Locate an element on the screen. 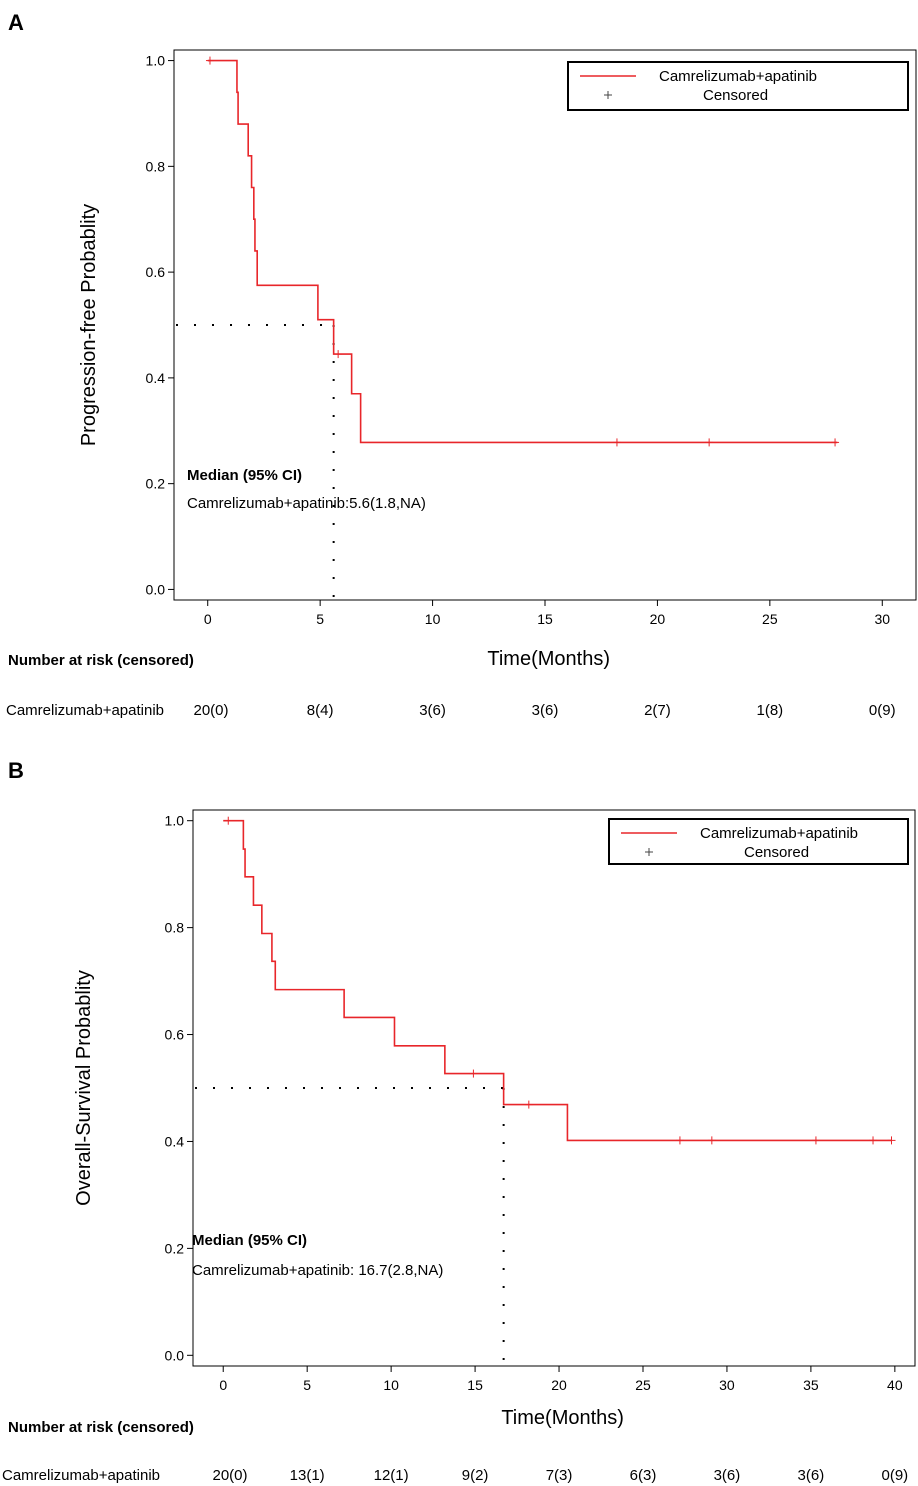 The image size is (918, 1486). risk-count: 7(3) is located at coordinates (559, 1475).